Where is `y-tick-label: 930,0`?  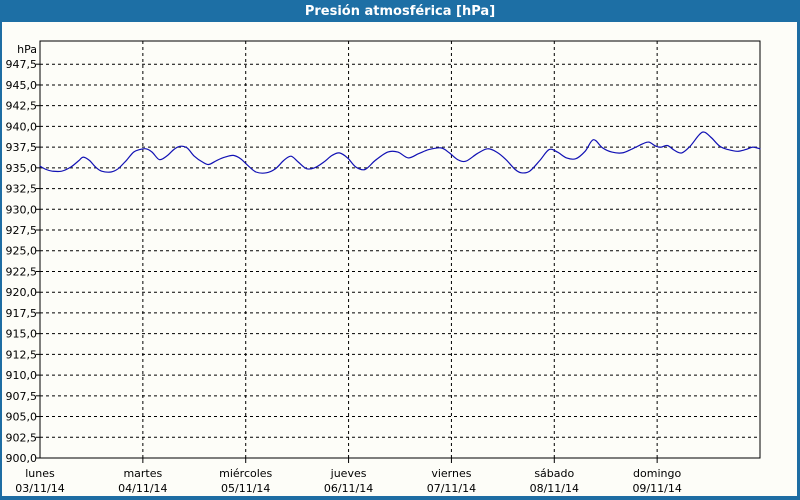
y-tick-label: 930,0 is located at coordinates (22, 209).